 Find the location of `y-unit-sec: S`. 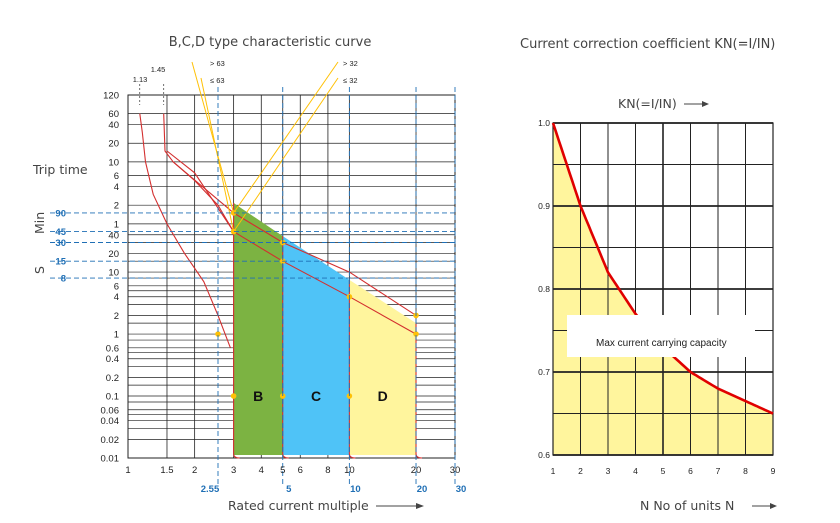

y-unit-sec: S is located at coordinates (39, 270).